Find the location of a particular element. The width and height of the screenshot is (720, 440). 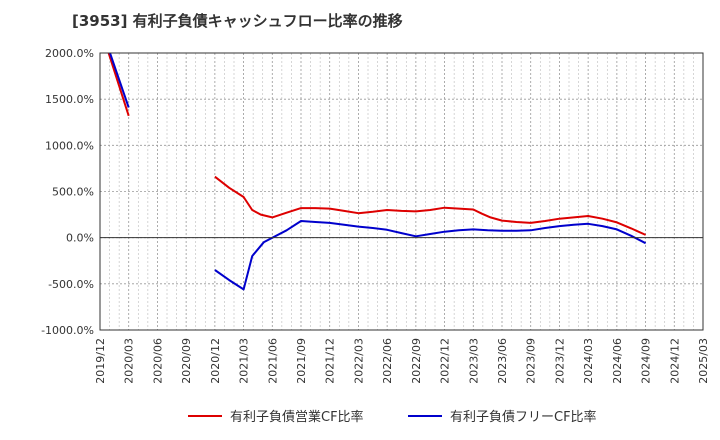

x-tick-label: 2024/09 is located at coordinates (646, 361).